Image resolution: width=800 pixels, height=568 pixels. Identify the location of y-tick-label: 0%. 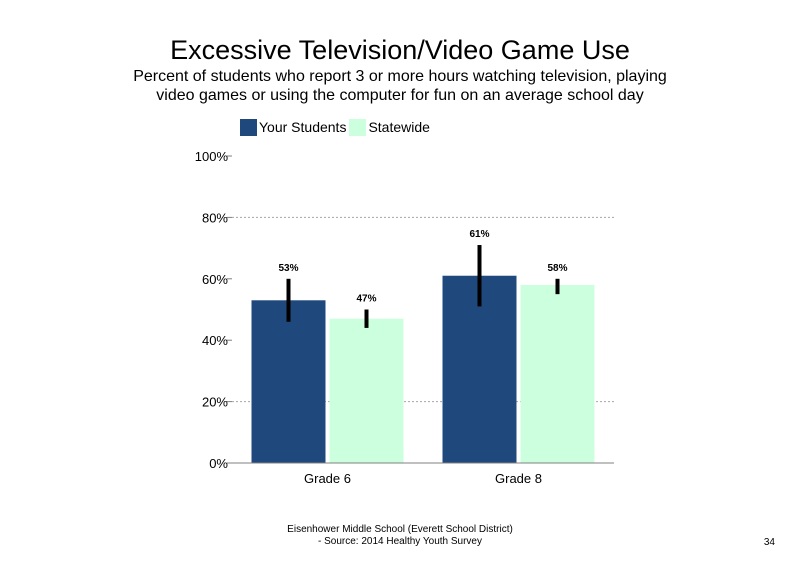
(218, 463).